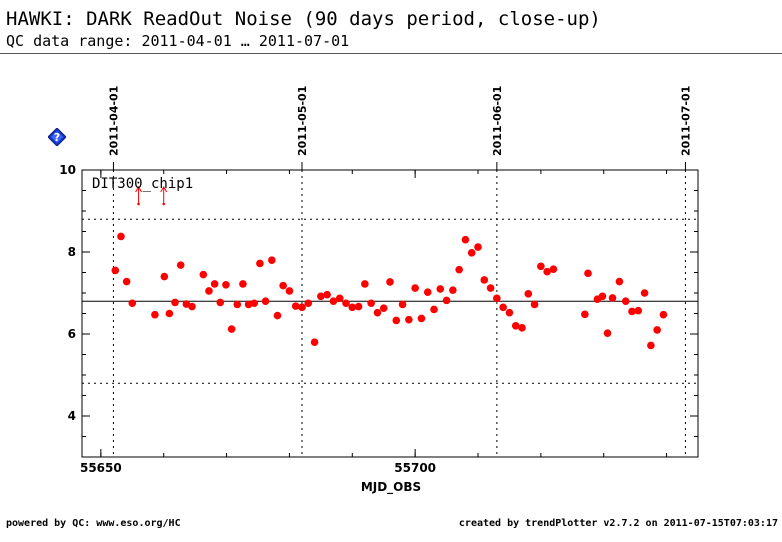  I want to click on x-axis-label: MJD_OBS, so click(391, 487).